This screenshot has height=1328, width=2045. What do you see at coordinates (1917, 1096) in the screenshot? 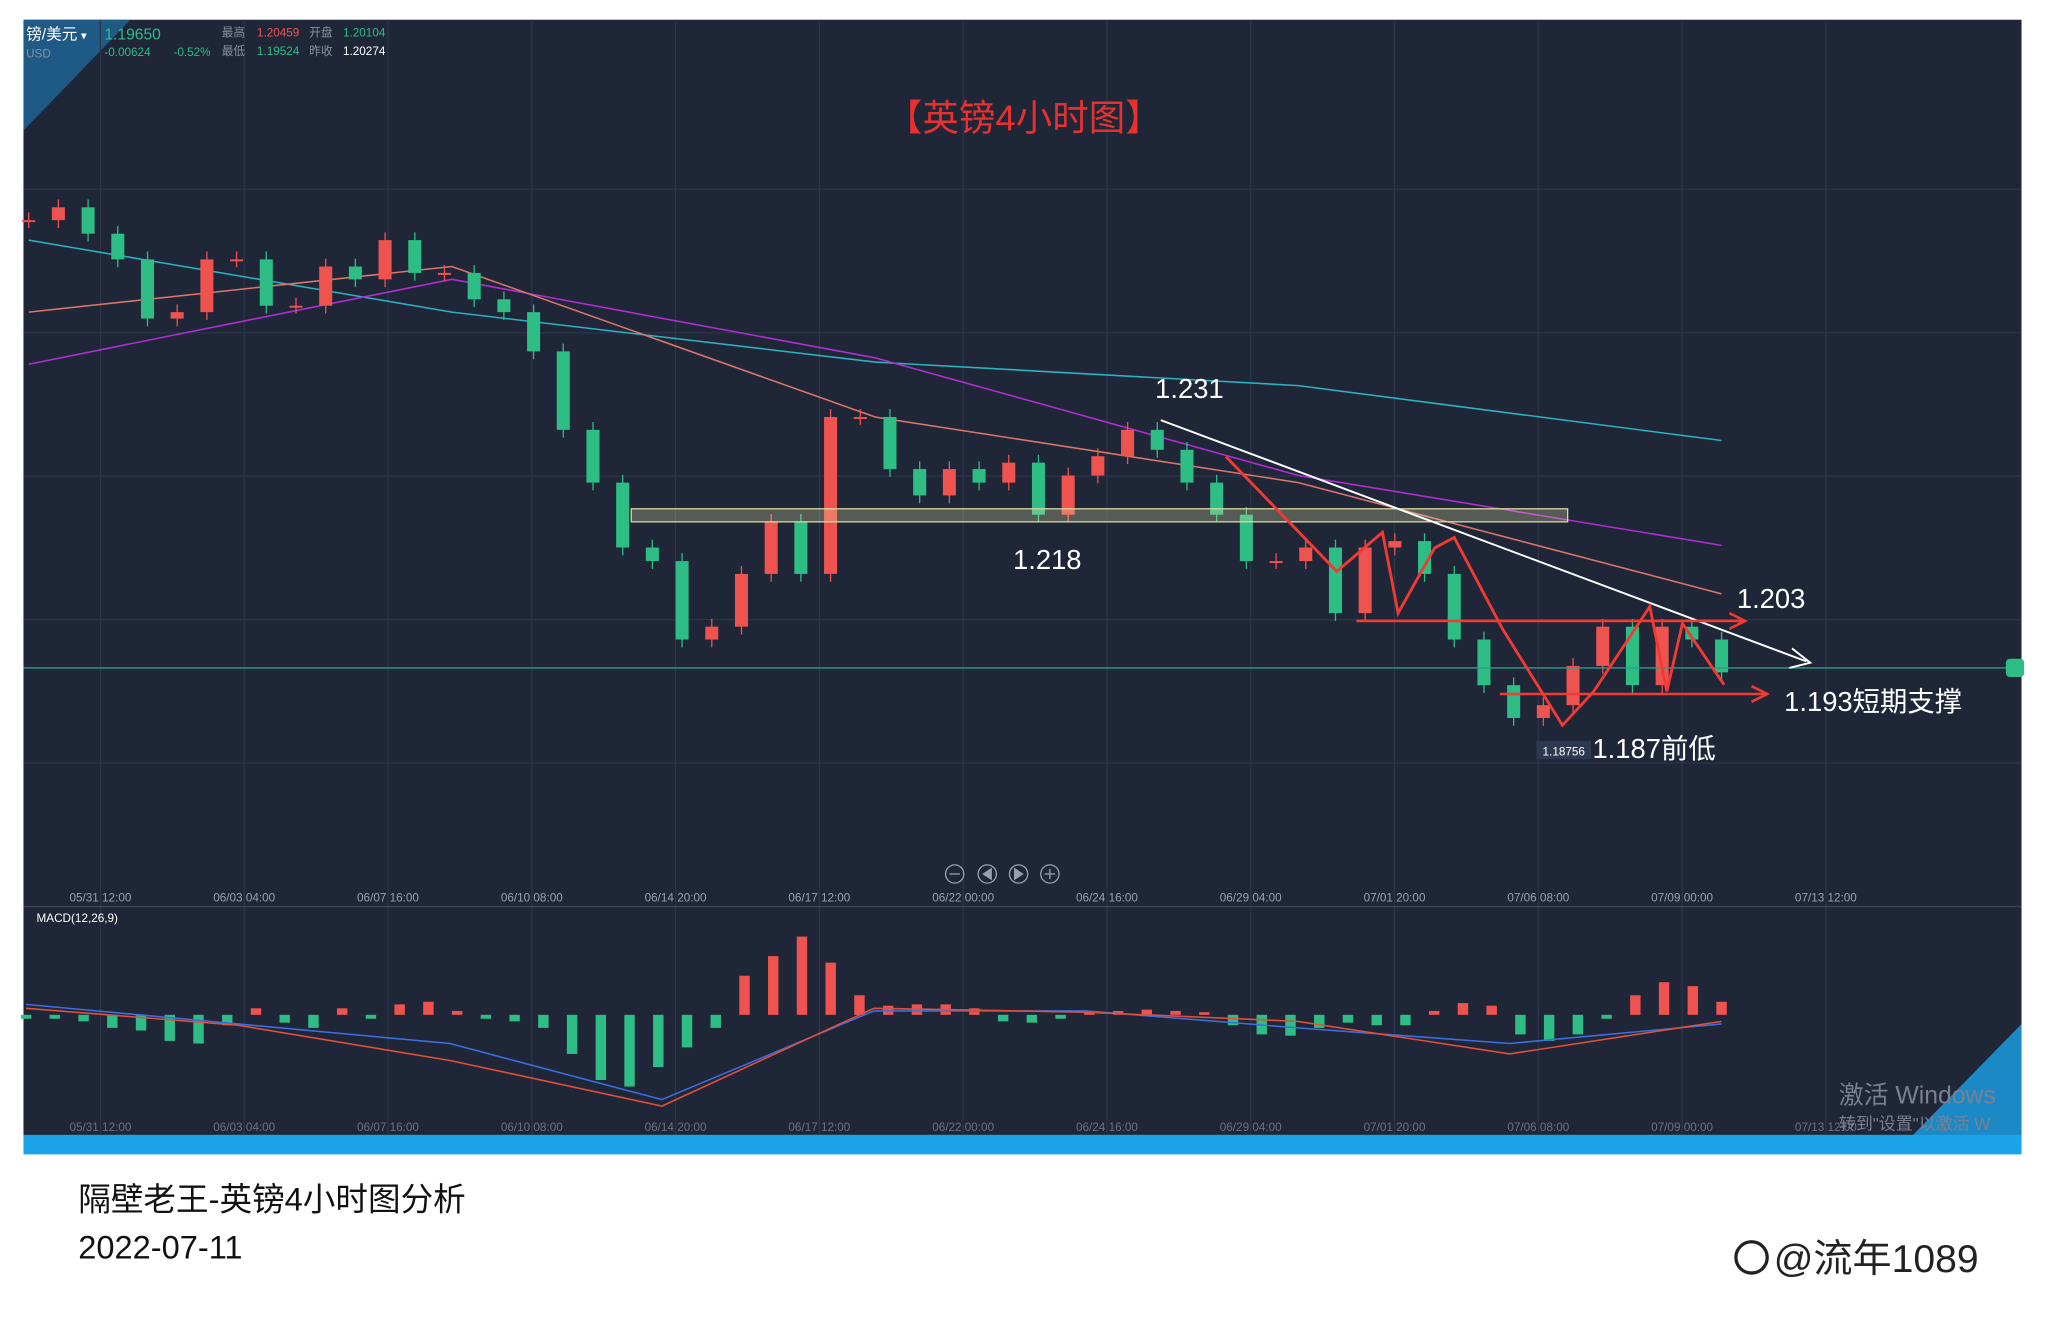
I see `watermark: 激活 Windows` at bounding box center [1917, 1096].